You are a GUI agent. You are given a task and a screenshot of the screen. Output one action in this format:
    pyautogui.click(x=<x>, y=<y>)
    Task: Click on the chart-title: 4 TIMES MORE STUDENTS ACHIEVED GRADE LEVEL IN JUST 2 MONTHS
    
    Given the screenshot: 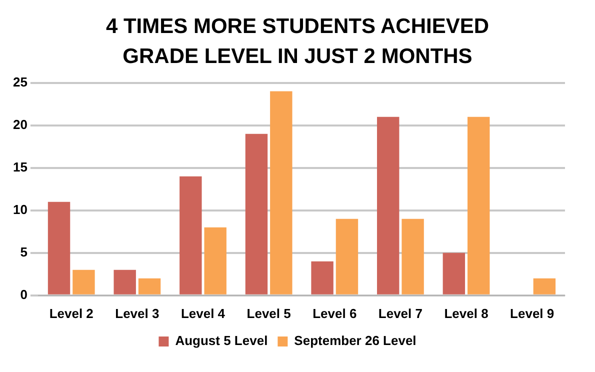 What is the action you would take?
    pyautogui.click(x=297, y=42)
    